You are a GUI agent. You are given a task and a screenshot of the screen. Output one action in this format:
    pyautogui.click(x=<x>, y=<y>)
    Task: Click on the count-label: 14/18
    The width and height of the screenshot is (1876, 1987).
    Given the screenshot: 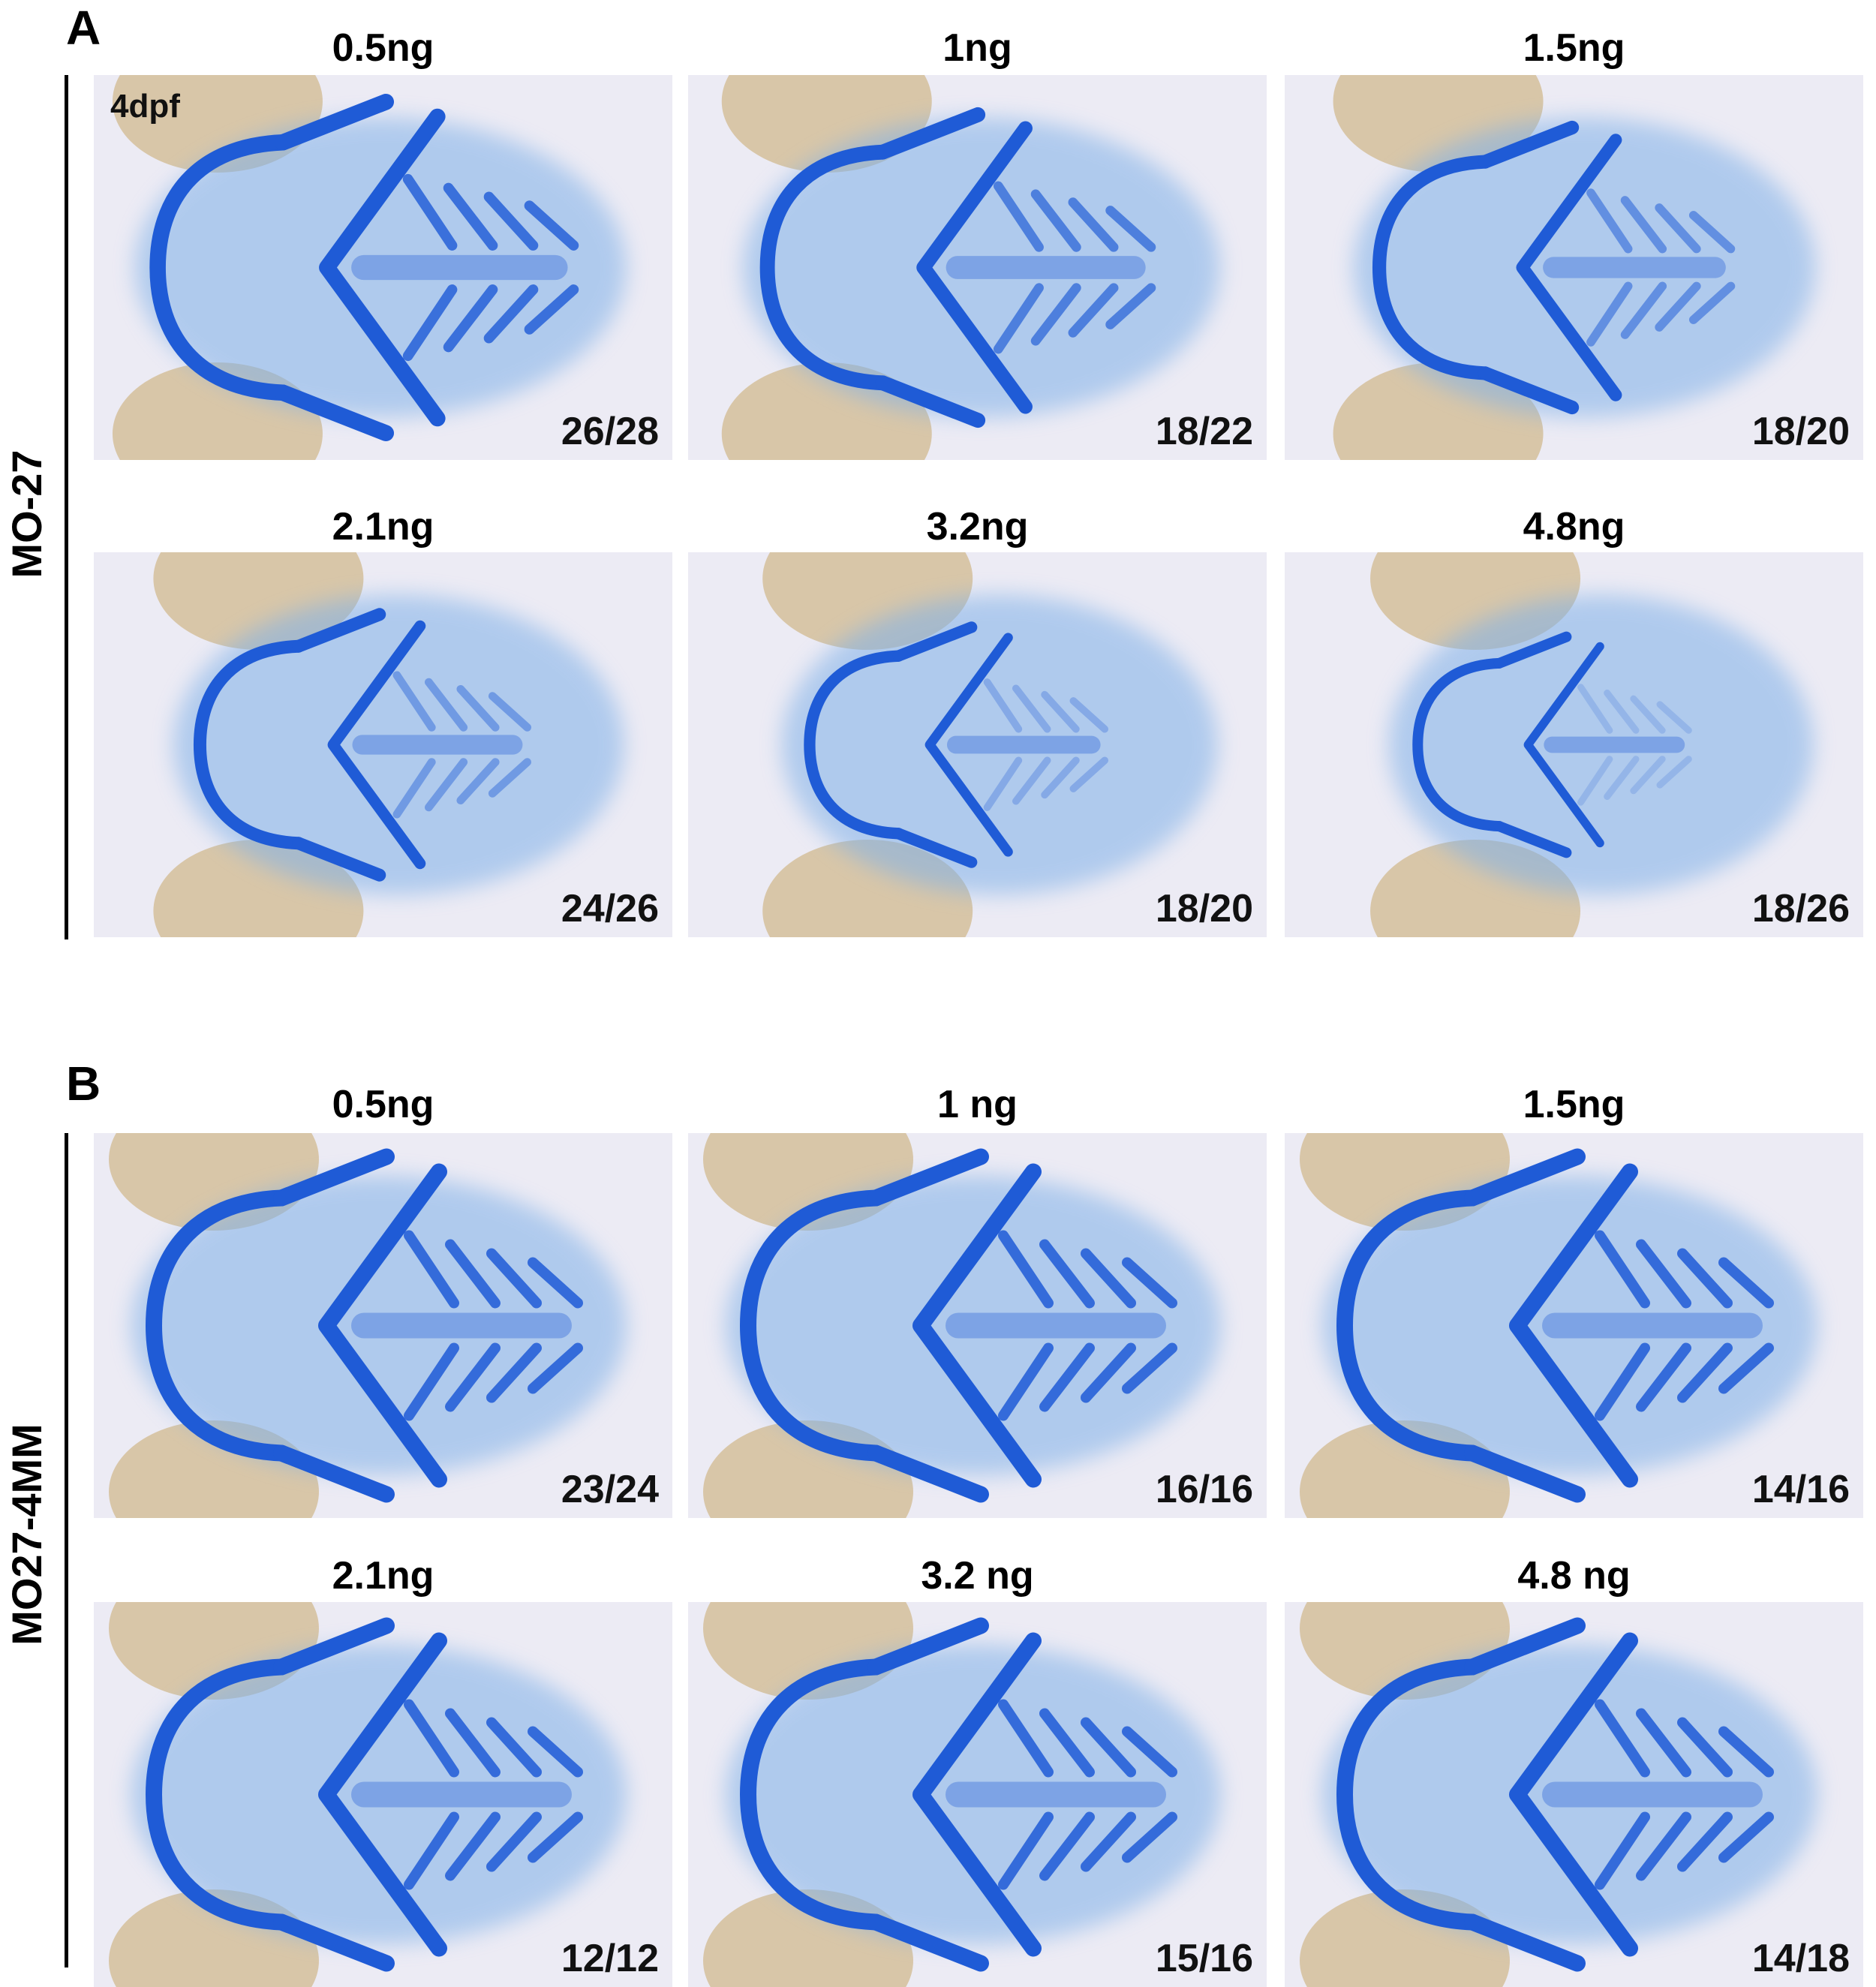 What is the action you would take?
    pyautogui.click(x=1800, y=1958)
    